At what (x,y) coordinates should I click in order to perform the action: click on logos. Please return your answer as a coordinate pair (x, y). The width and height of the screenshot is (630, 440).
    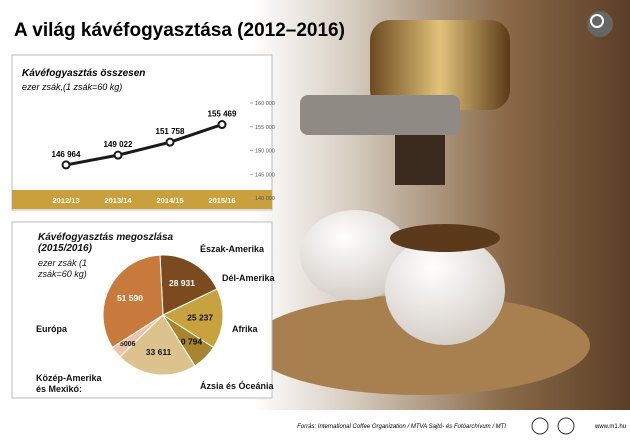
    Looking at the image, I should click on (553, 426).